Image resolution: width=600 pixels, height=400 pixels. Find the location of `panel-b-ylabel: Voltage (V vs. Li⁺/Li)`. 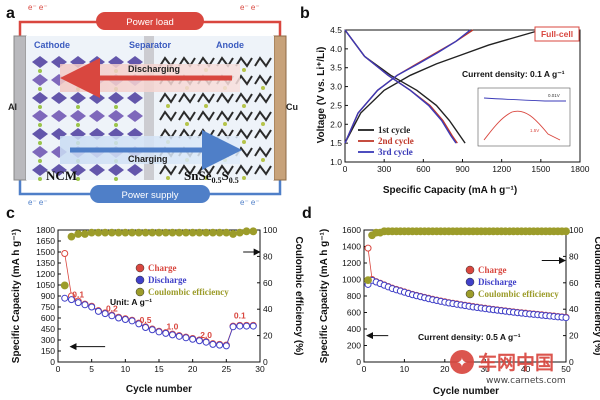

panel-b-ylabel: Voltage (V vs. Li⁺/Li) is located at coordinates (321, 95).